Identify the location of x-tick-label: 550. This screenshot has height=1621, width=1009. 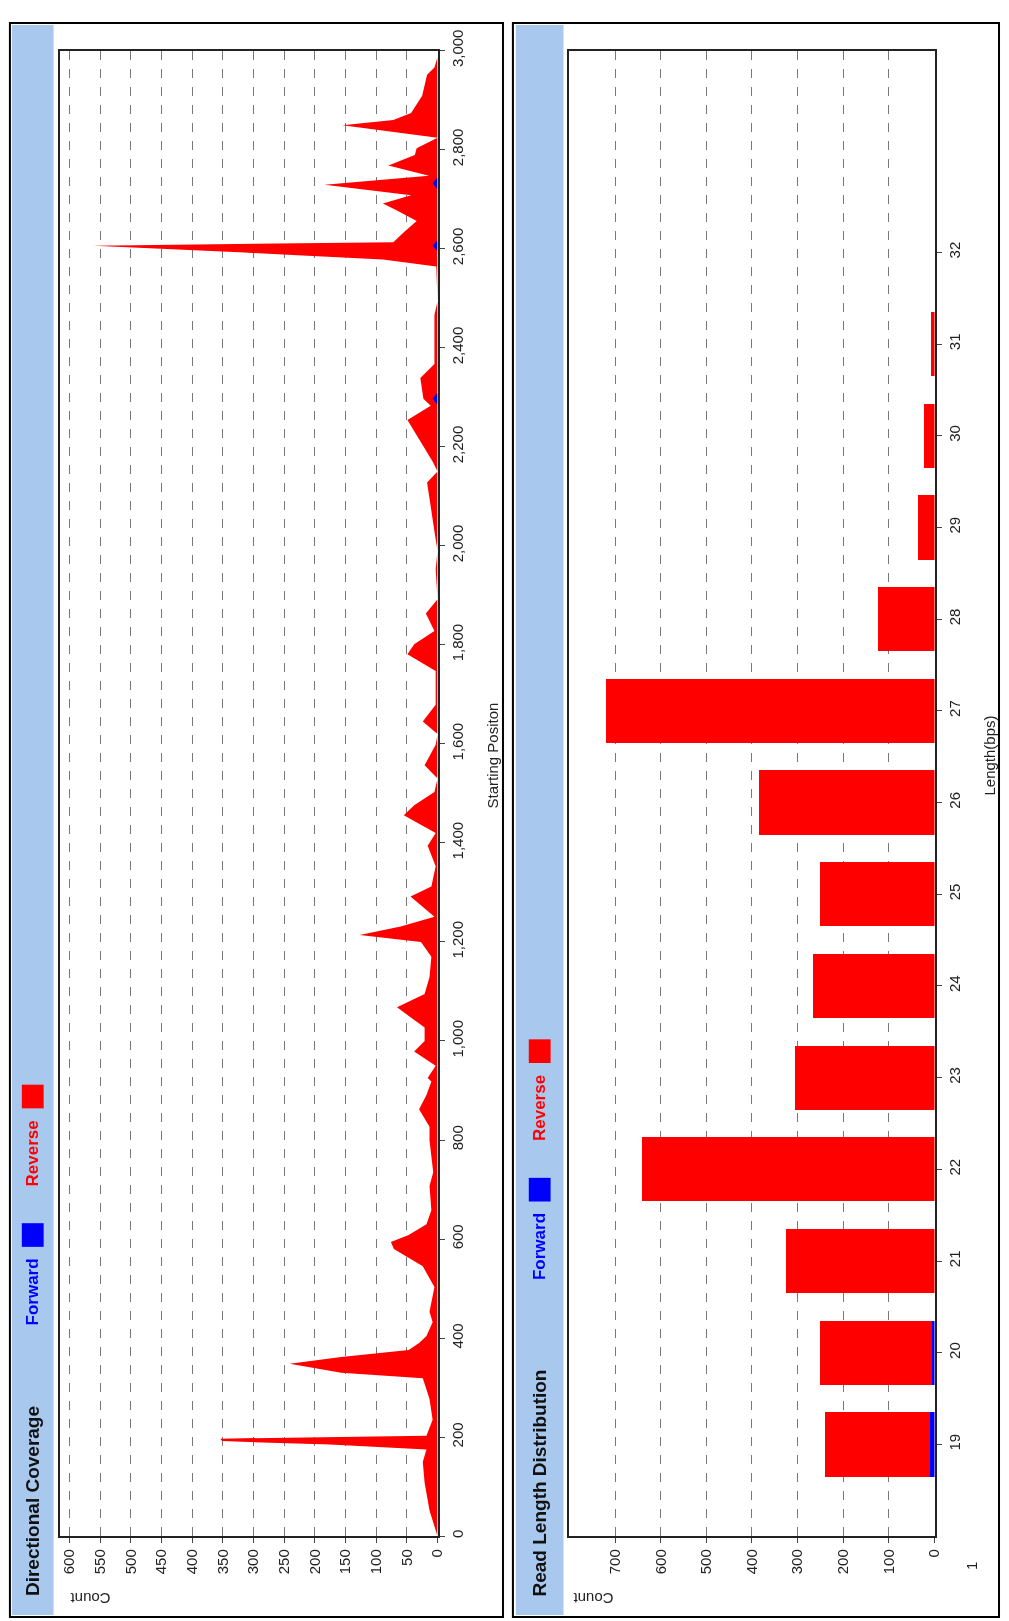
(99, 1562).